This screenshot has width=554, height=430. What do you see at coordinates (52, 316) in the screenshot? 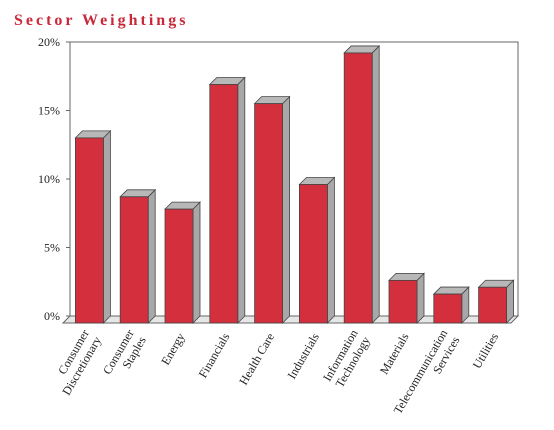
I see `y-tick-label: 0%` at bounding box center [52, 316].